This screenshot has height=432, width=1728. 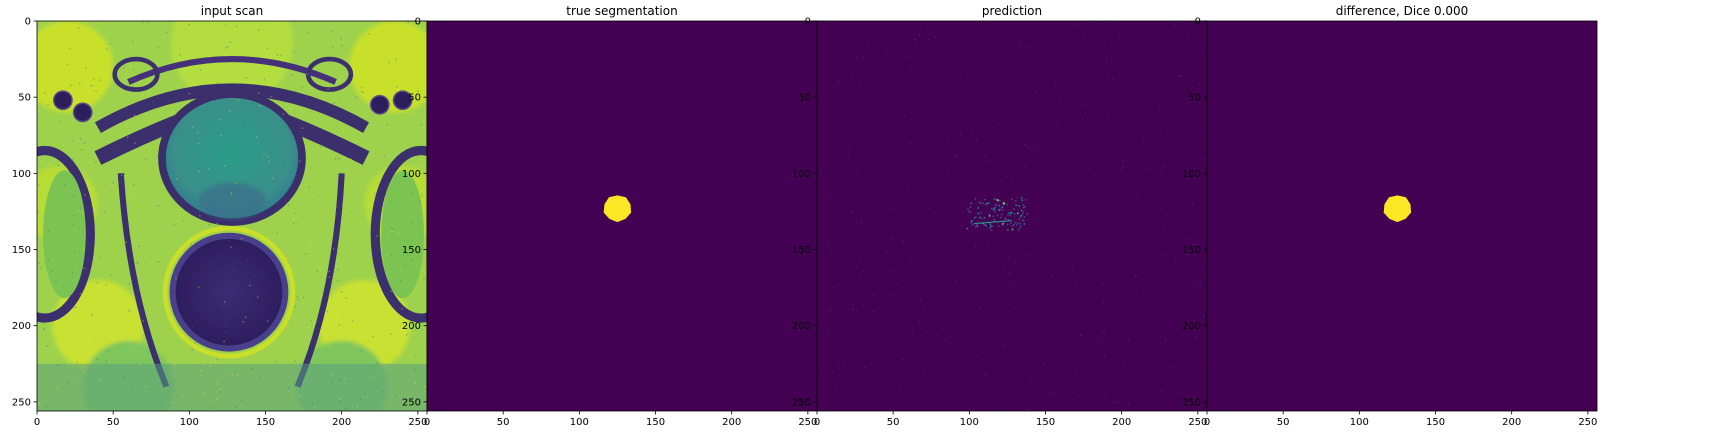 What do you see at coordinates (232, 11) in the screenshot?
I see `panel-title: input scan` at bounding box center [232, 11].